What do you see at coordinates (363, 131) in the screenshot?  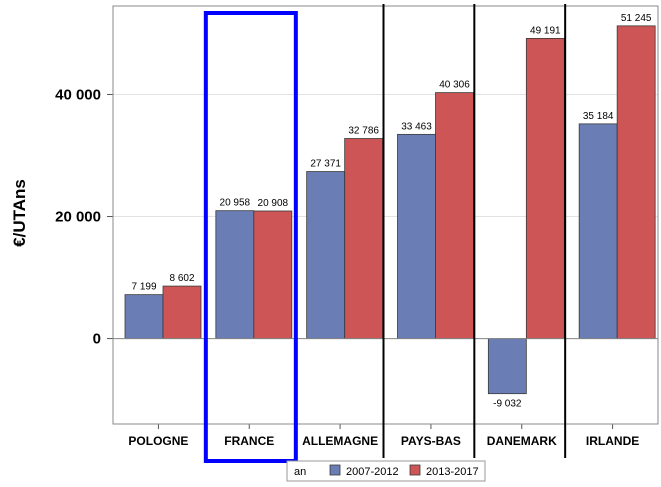 I see `data-label: 32 786` at bounding box center [363, 131].